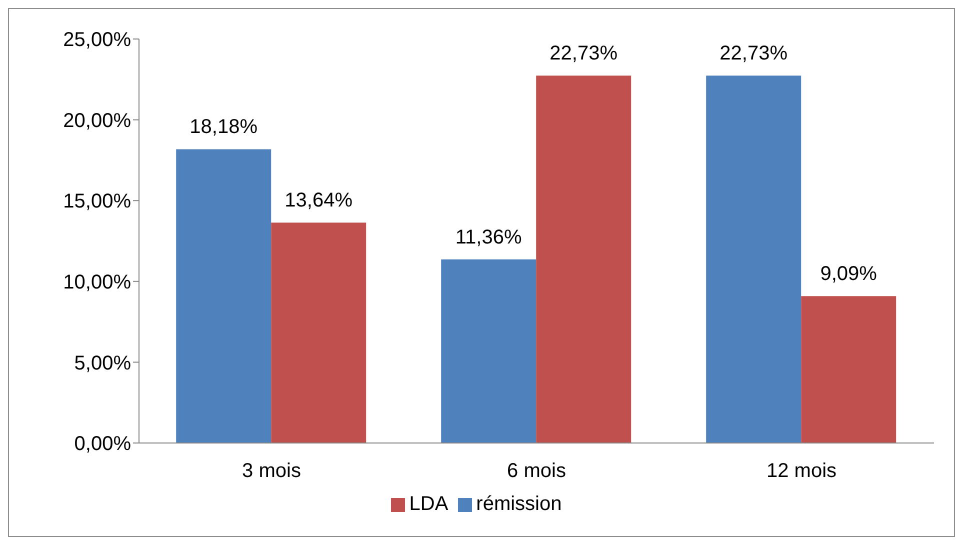  Describe the element at coordinates (97, 40) in the screenshot. I see `y-tick-label: 25,00%` at that location.